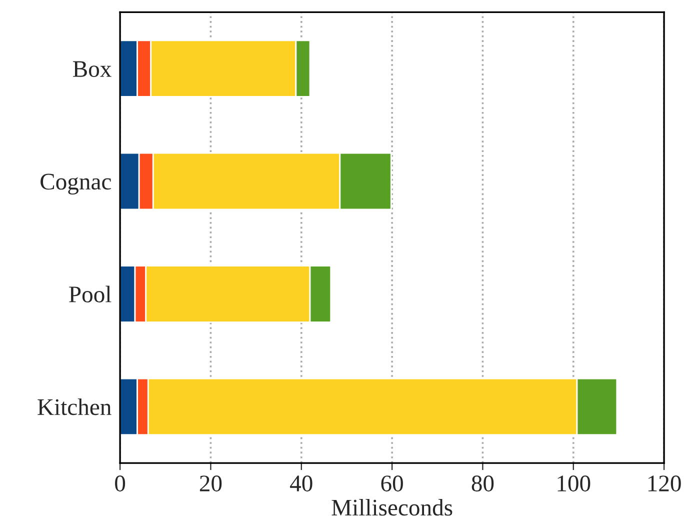  What do you see at coordinates (301, 484) in the screenshot?
I see `x-tick-label: 40` at bounding box center [301, 484].